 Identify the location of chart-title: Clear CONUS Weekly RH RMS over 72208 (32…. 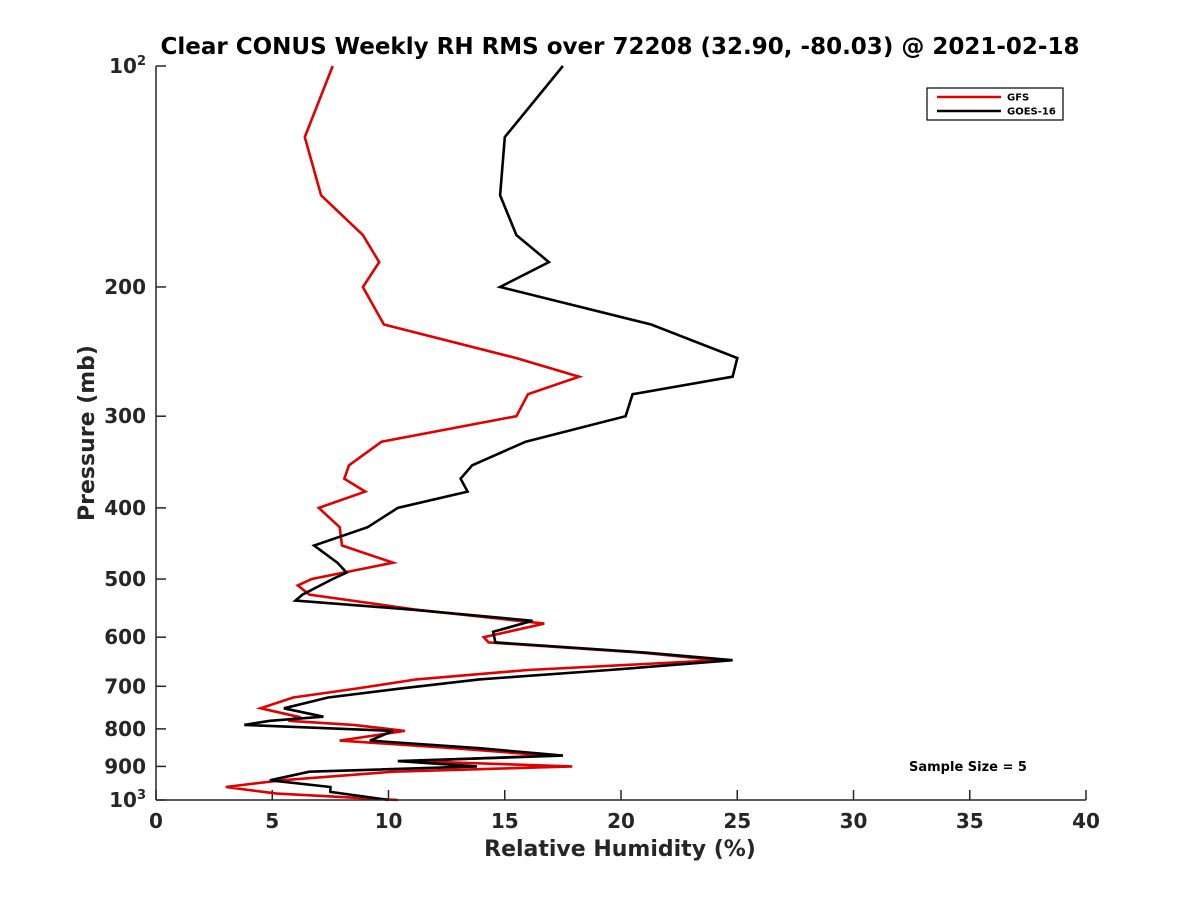
(620, 47).